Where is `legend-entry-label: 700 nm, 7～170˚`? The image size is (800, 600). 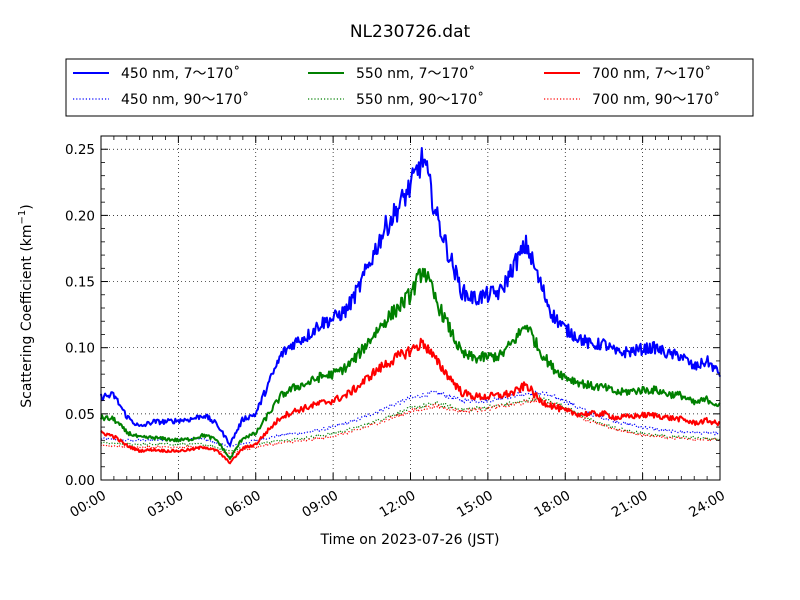
legend-entry-label: 700 nm, 7～170˚ is located at coordinates (651, 73).